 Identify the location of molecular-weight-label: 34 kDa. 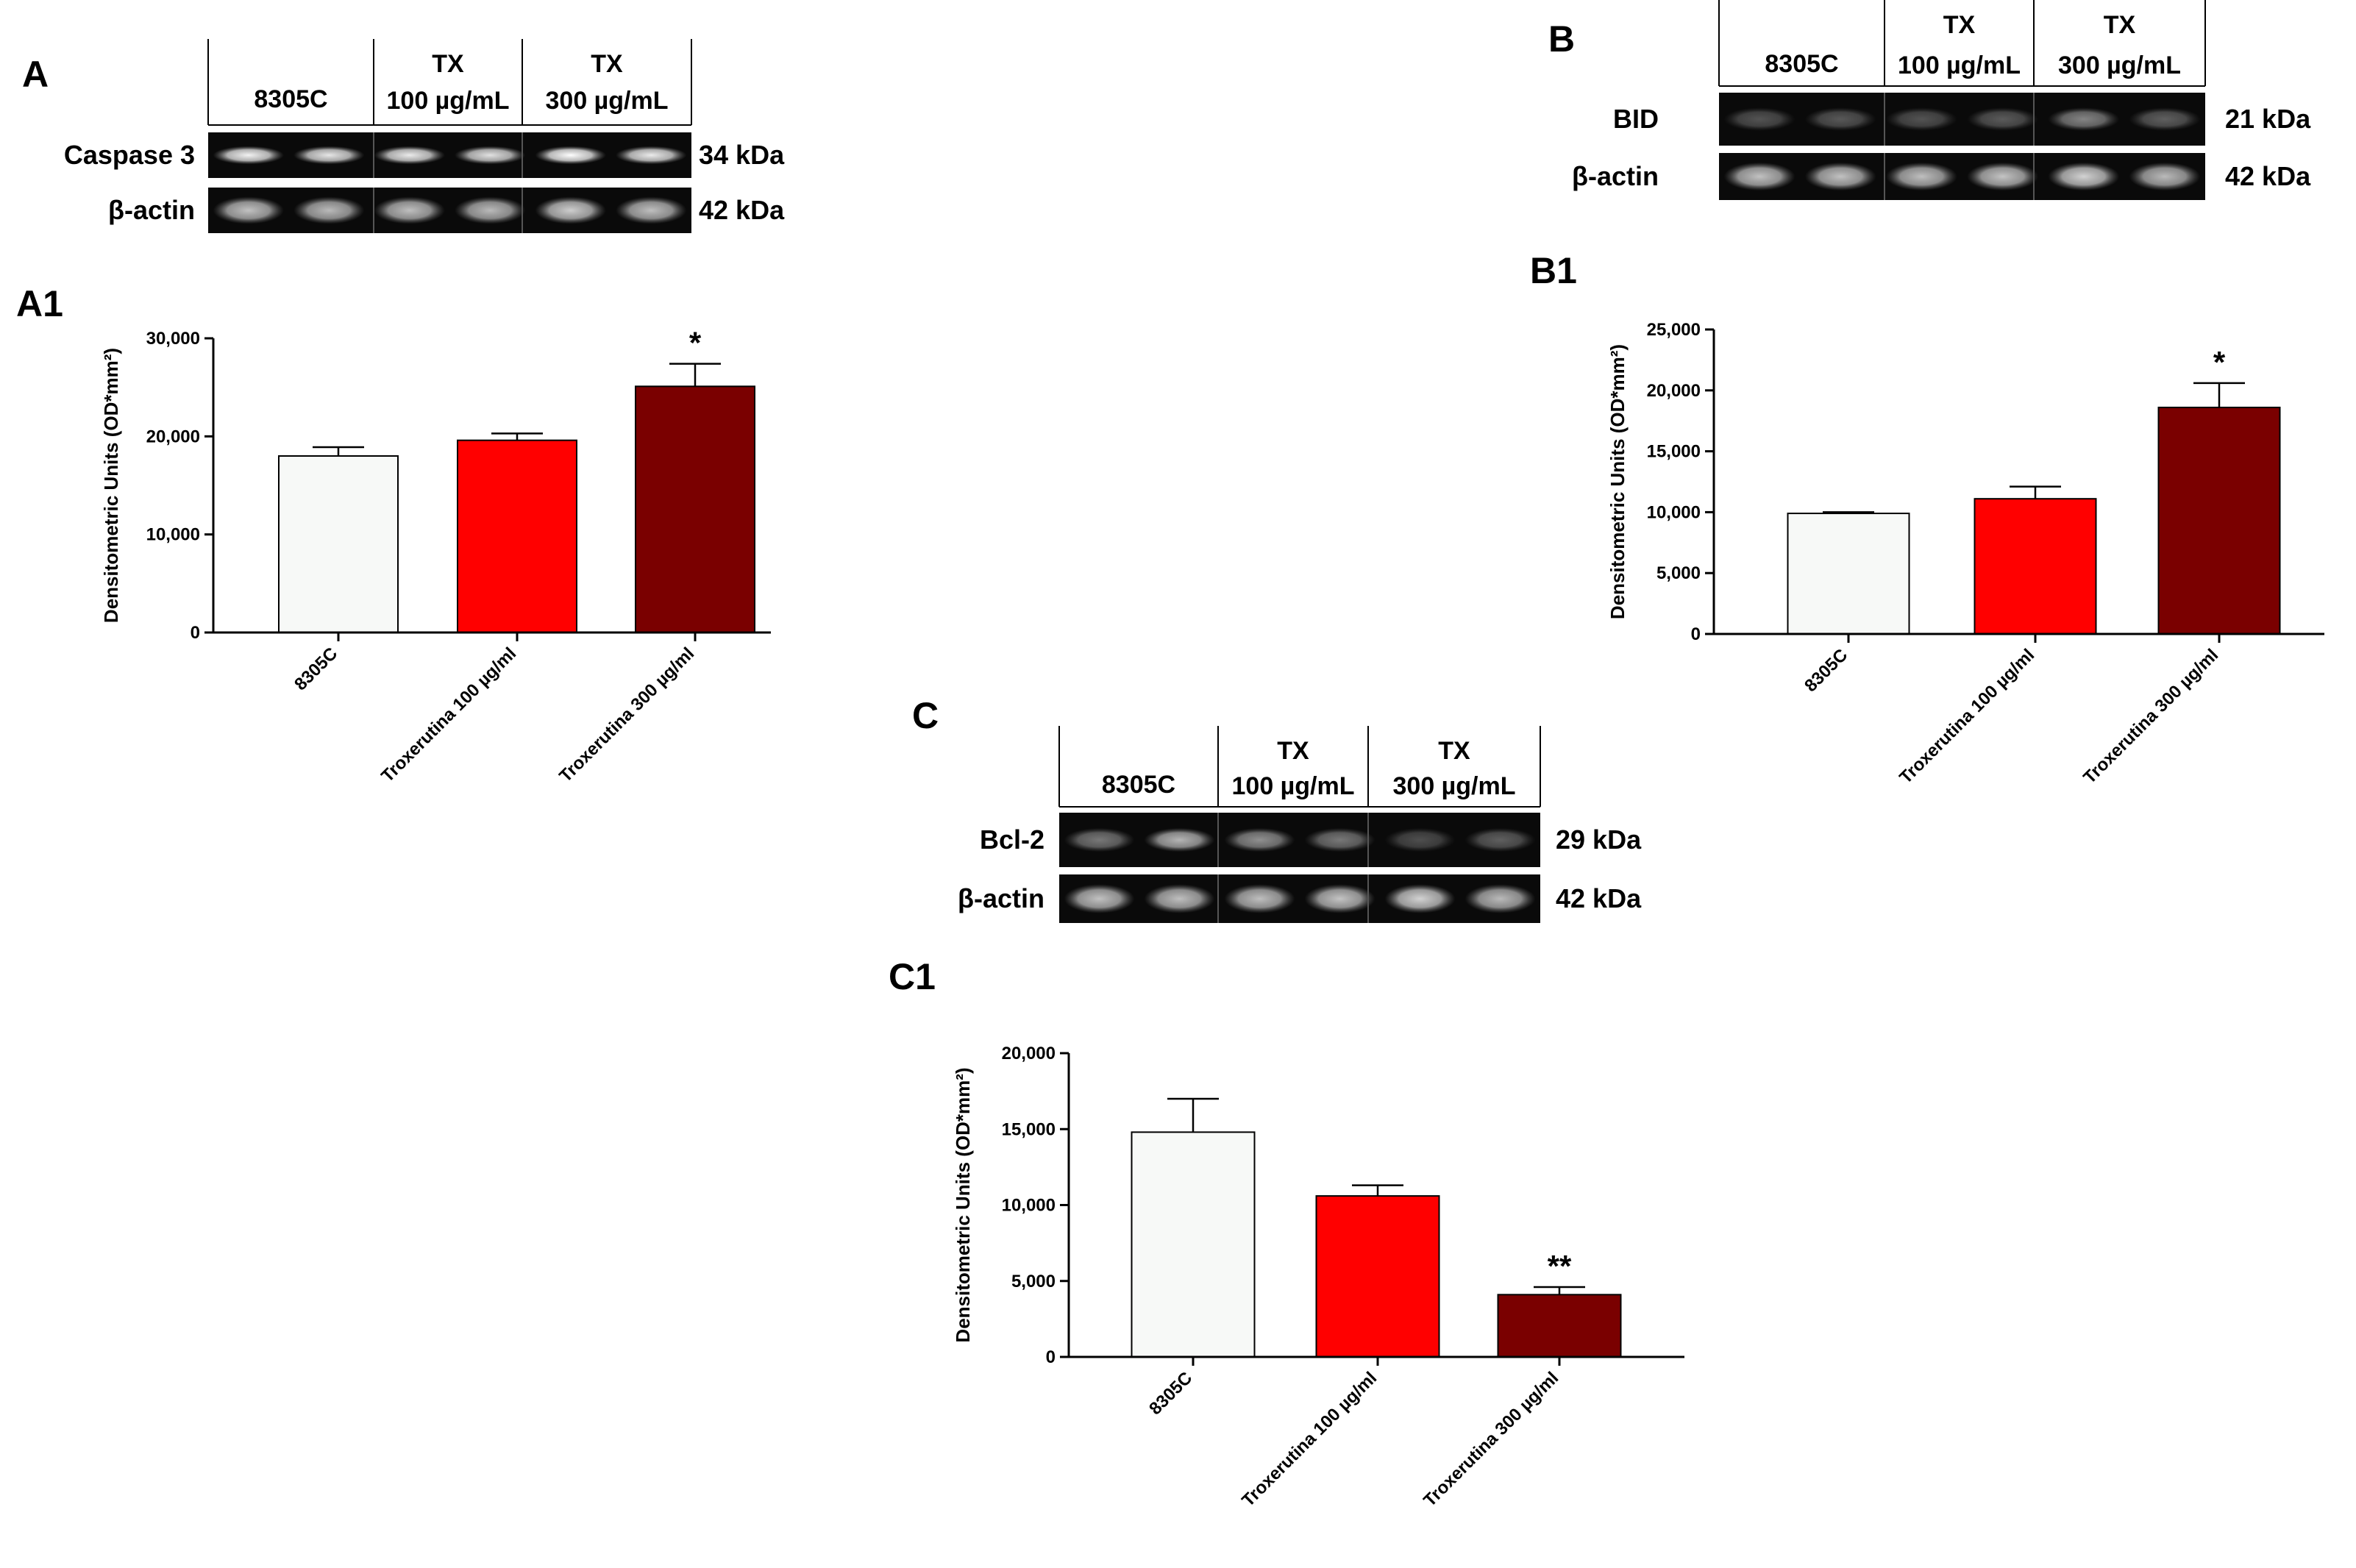
(742, 155).